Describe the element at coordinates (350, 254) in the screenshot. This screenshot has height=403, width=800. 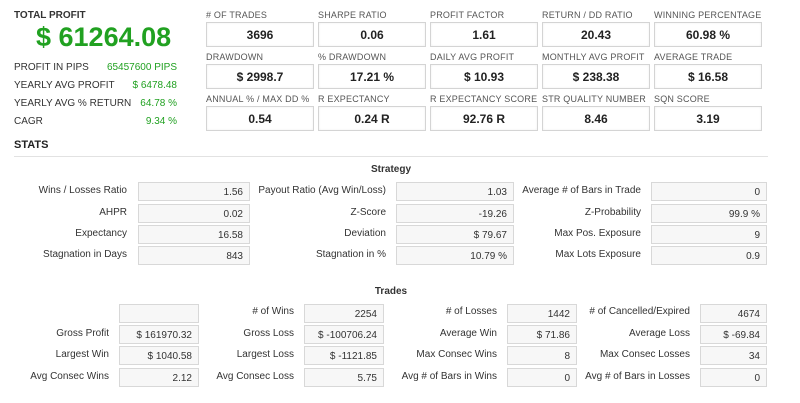
I see `stat-label: Stagnation in %` at that location.